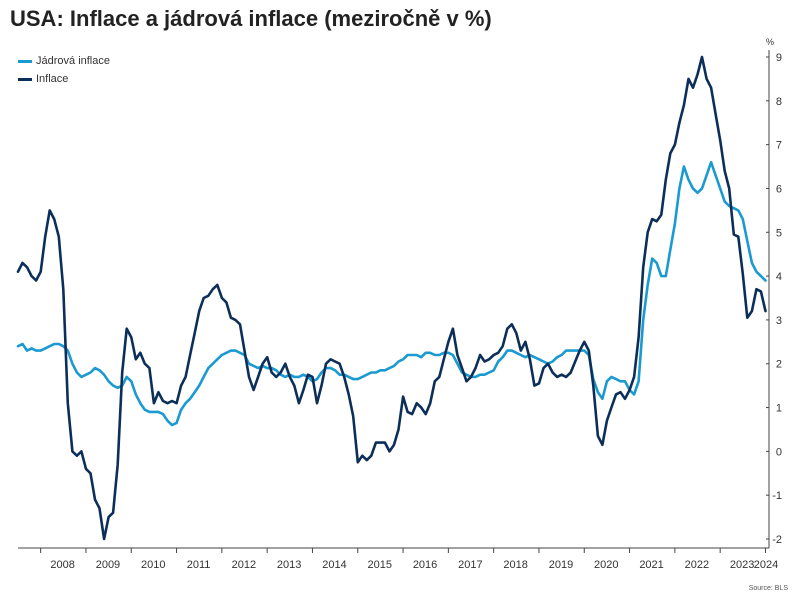 Image resolution: width=800 pixels, height=600 pixels. I want to click on y-tick-label: 0, so click(779, 452).